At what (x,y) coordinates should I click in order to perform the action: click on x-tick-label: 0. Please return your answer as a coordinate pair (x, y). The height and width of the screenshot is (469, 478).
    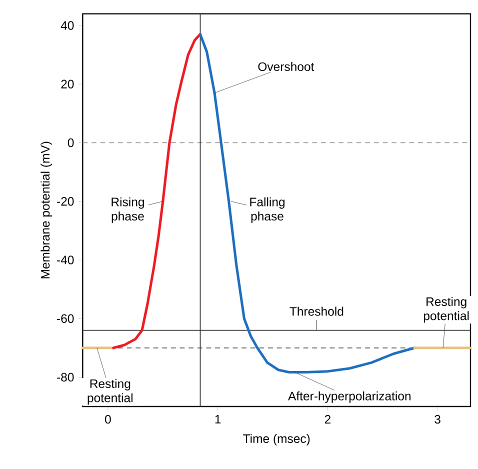
    Looking at the image, I should click on (108, 419).